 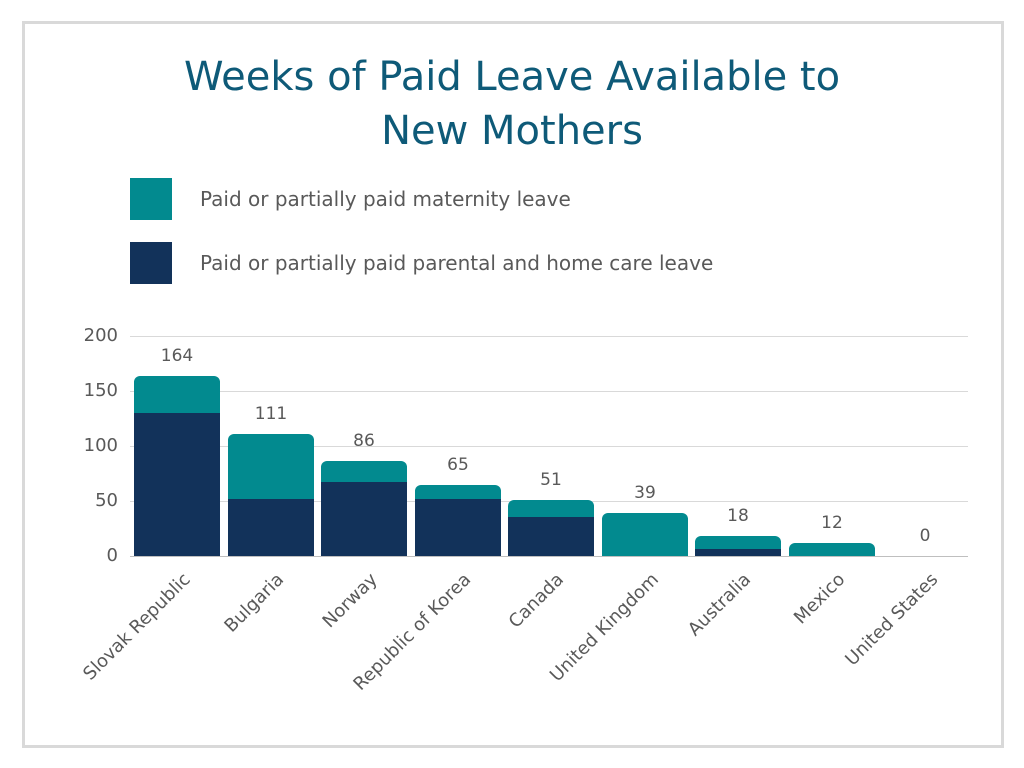 I want to click on bar-value-label: 18, so click(x=738, y=516).